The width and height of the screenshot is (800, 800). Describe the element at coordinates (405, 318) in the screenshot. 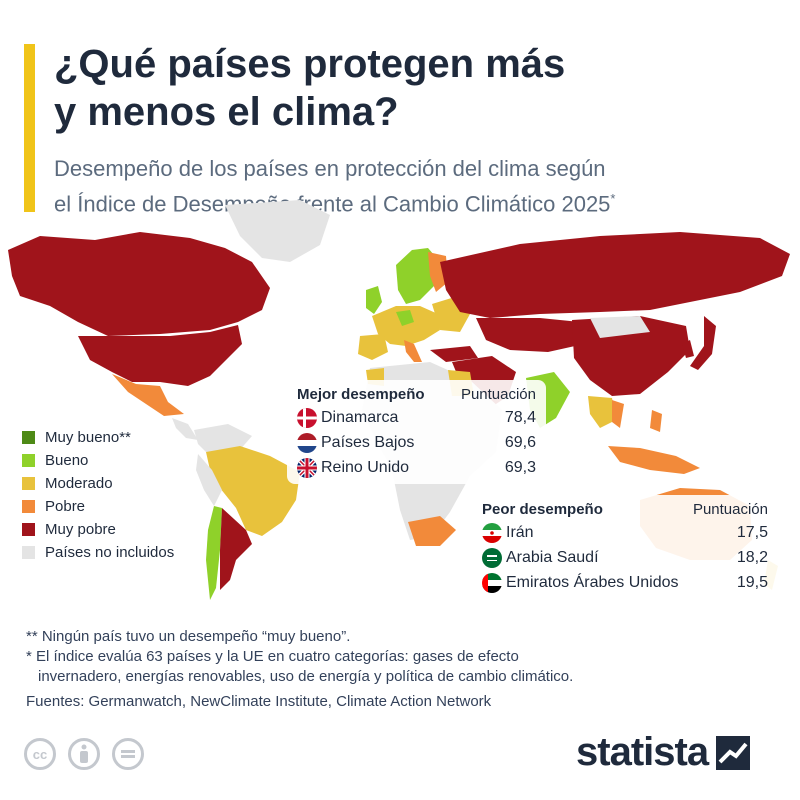

I see `map-europe-mixed` at that location.